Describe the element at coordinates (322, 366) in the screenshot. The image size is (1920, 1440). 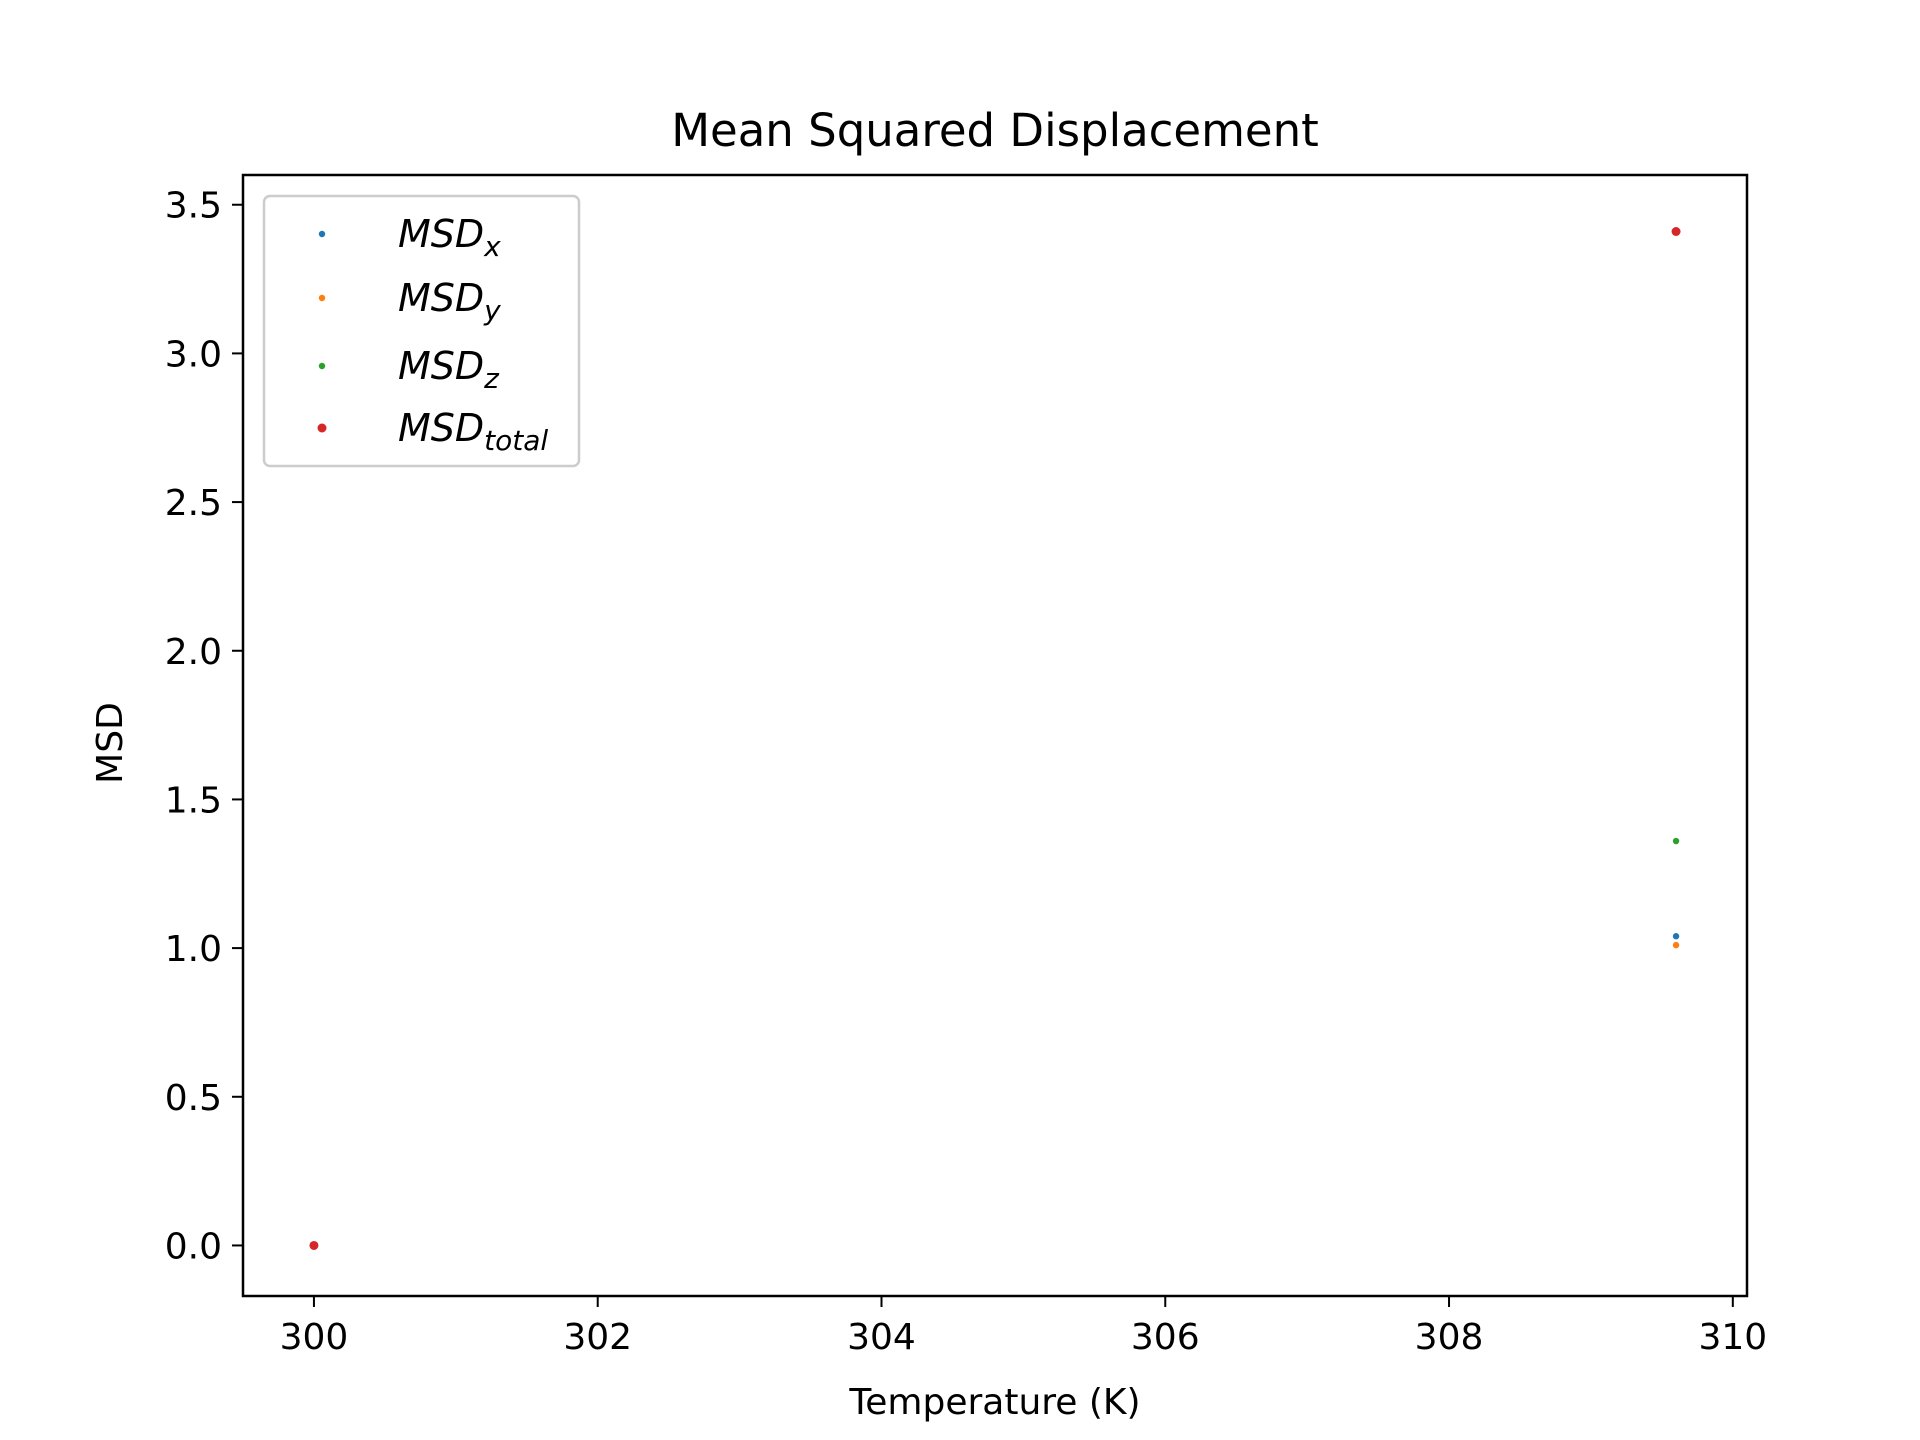
I see `legend-marker-z` at that location.